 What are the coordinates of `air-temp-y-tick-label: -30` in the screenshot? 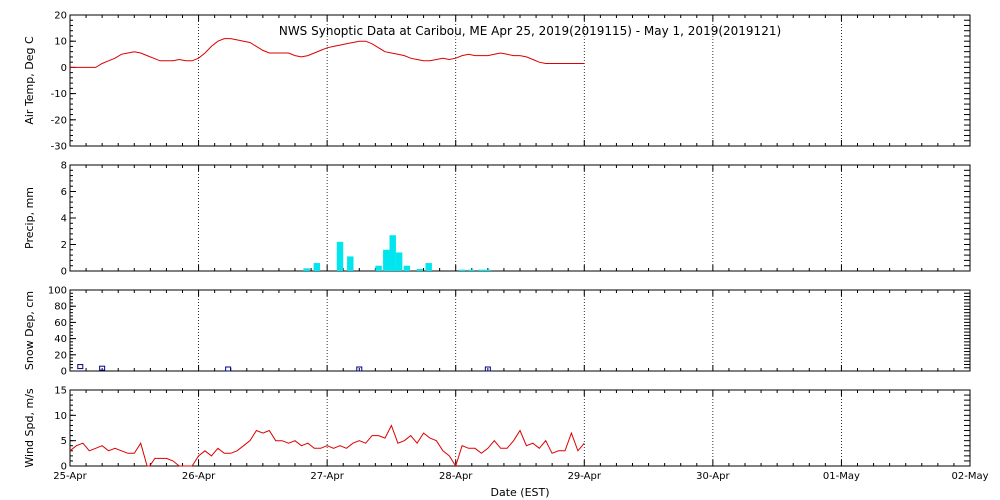 It's located at (59, 147).